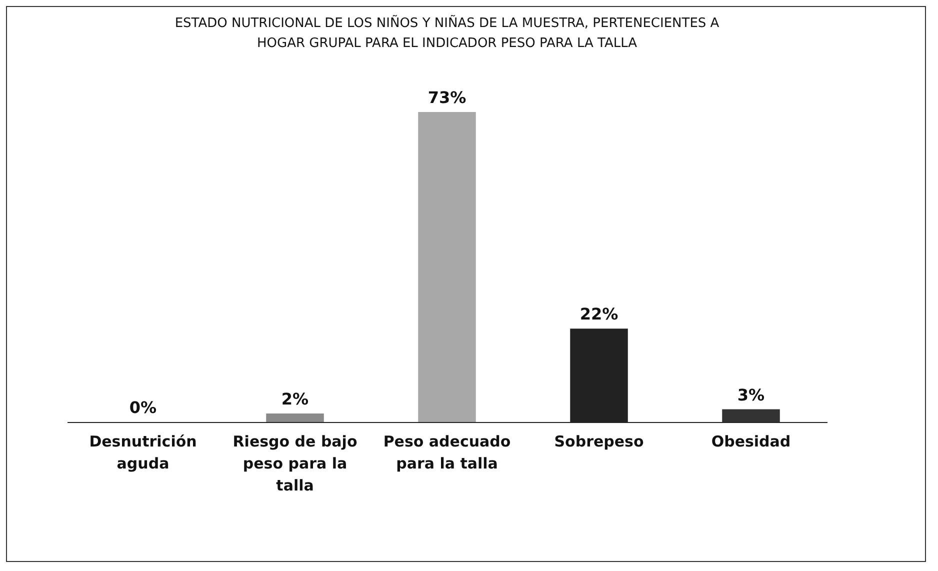 This screenshot has width=938, height=571. Describe the element at coordinates (751, 441) in the screenshot. I see `x-tick-label: Obesidad` at that location.